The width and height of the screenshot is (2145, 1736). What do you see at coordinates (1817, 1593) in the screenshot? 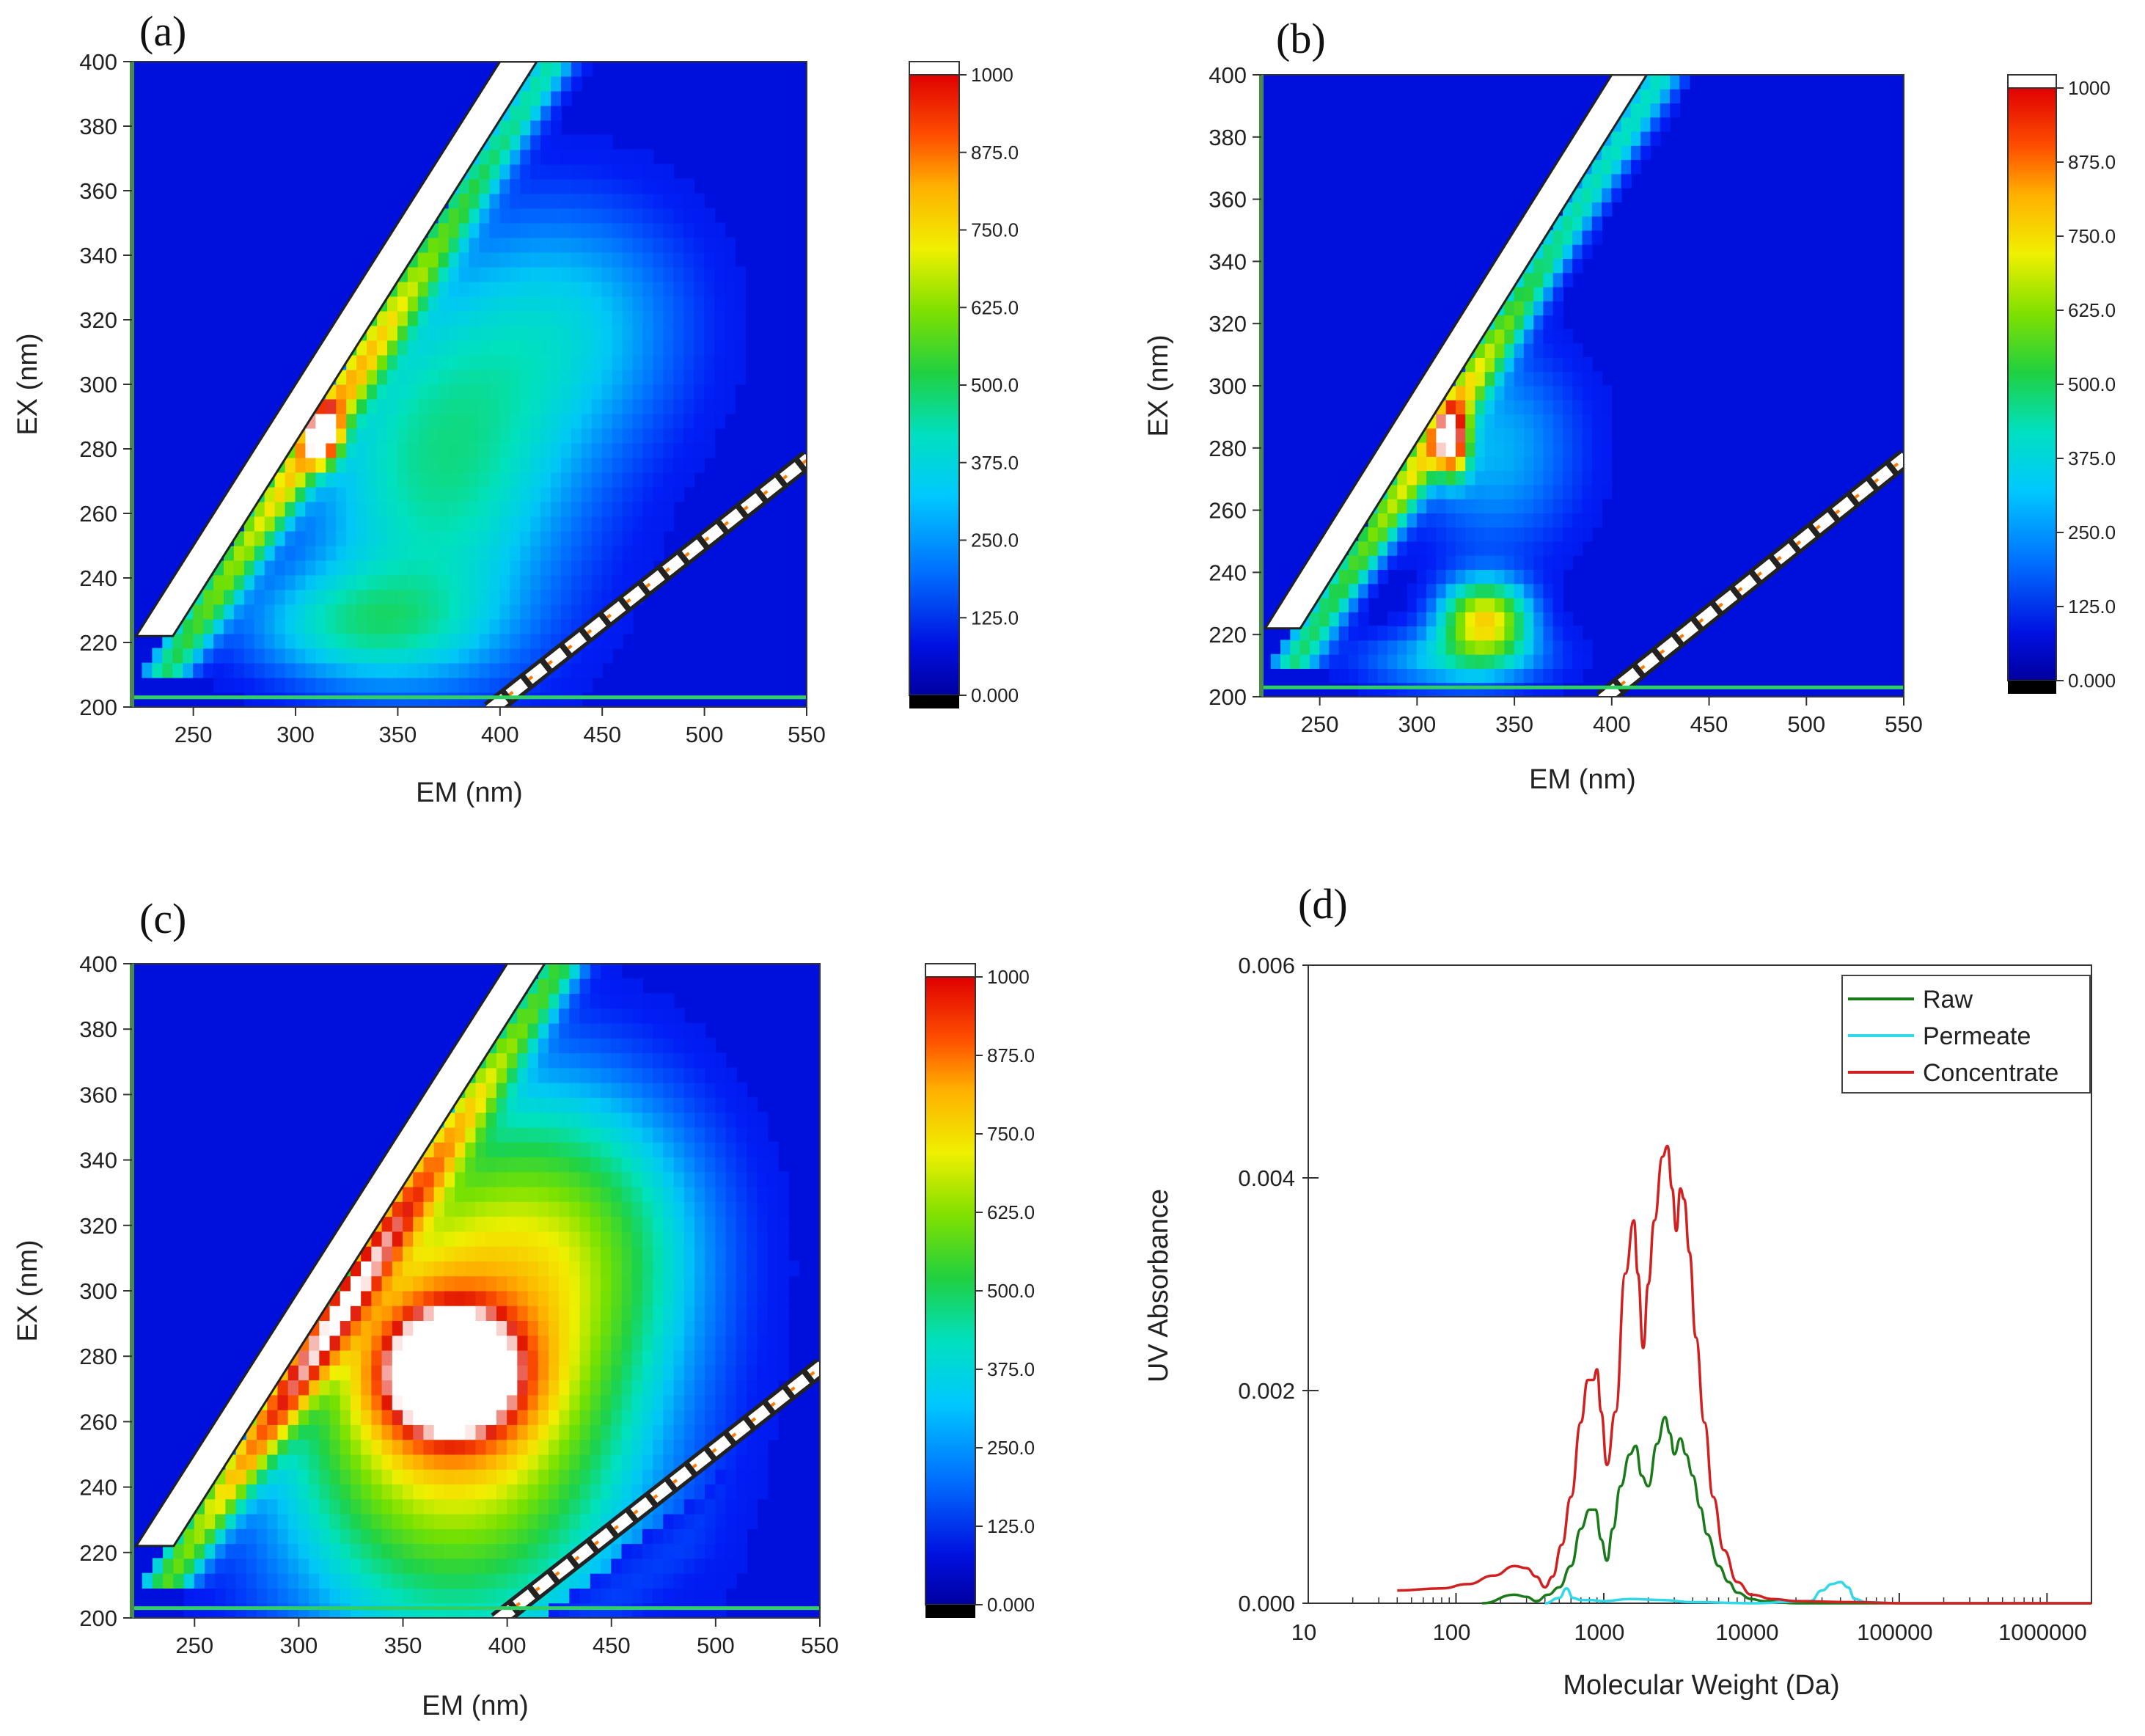
I see `series-line-permeate` at bounding box center [1817, 1593].